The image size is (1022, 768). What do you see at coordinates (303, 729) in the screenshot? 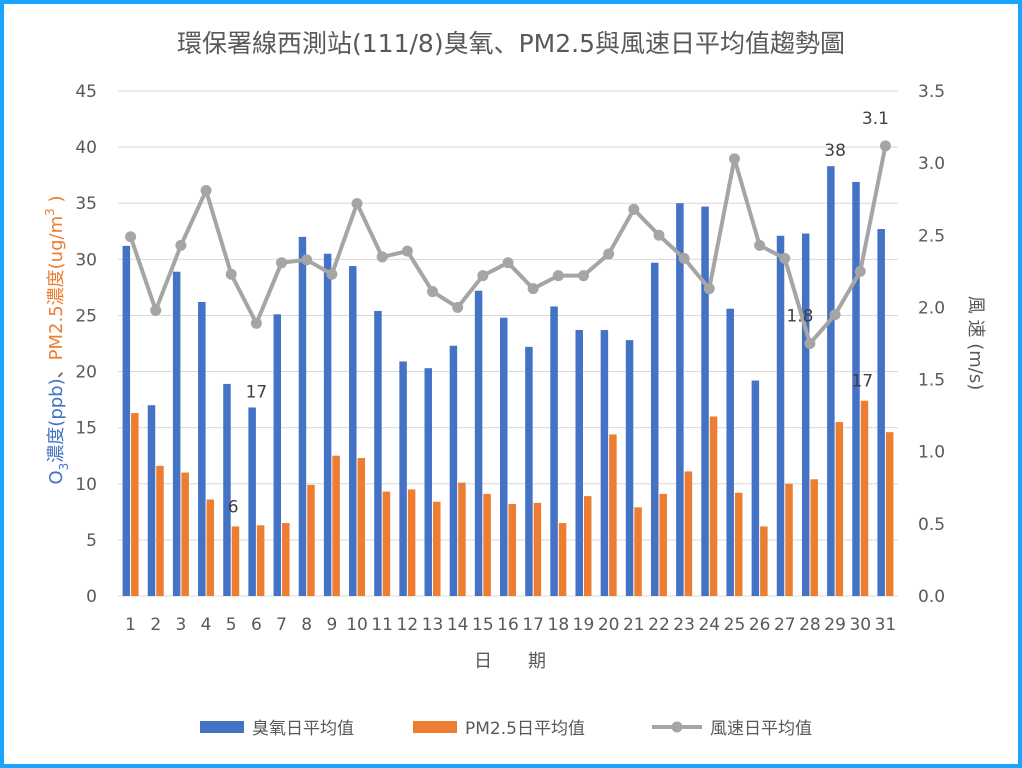
I see `legend-label-o3: 臭氧日平均值` at bounding box center [303, 729].